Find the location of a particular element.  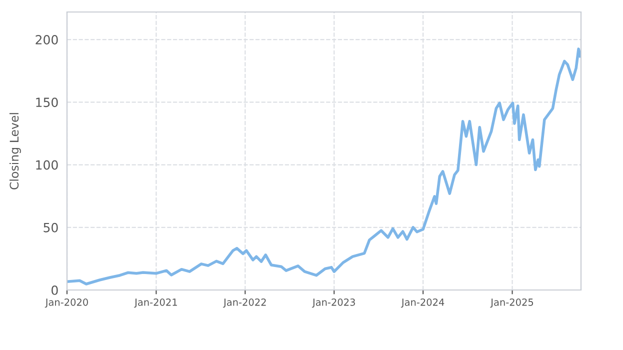

y-axis-title: Closing Level is located at coordinates (15, 151).